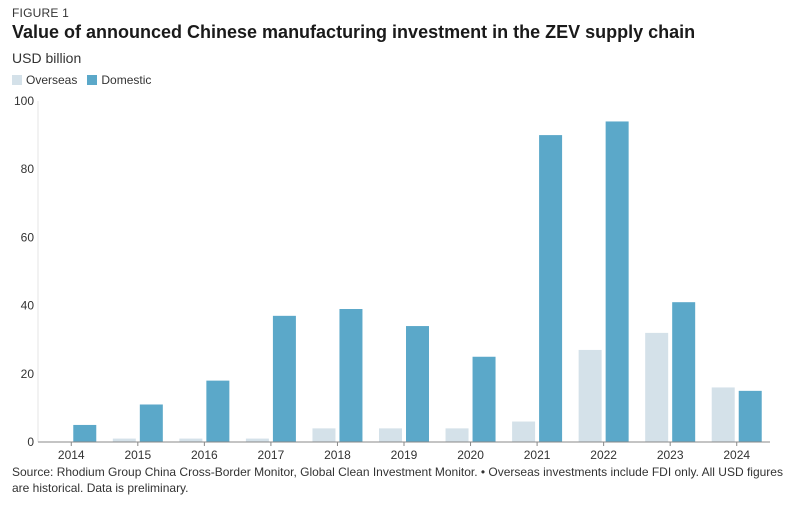  I want to click on y-tick-label-40: 40, so click(28, 306).